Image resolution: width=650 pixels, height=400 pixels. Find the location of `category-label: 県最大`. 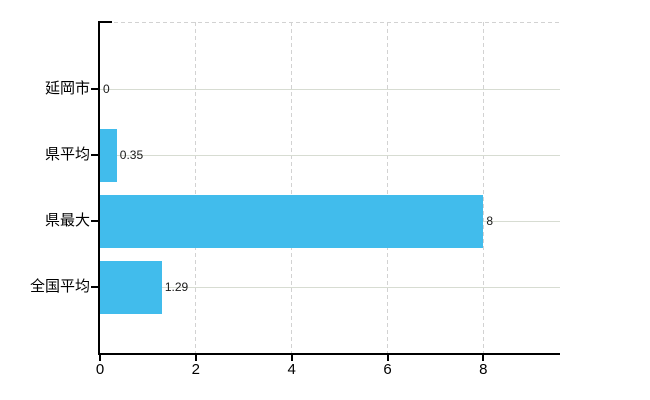

category-label: 県最大 is located at coordinates (67, 220).